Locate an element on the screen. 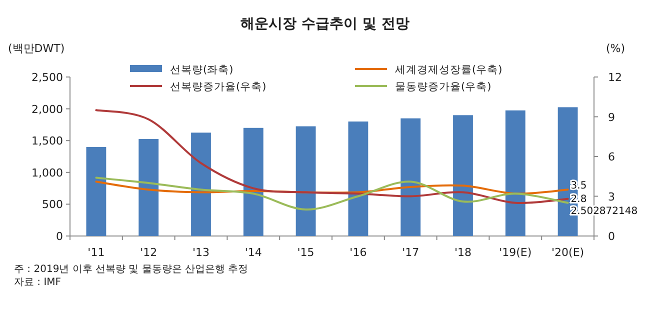 Image resolution: width=650 pixels, height=329 pixels. y-tick-label: 1,500 is located at coordinates (47, 141).